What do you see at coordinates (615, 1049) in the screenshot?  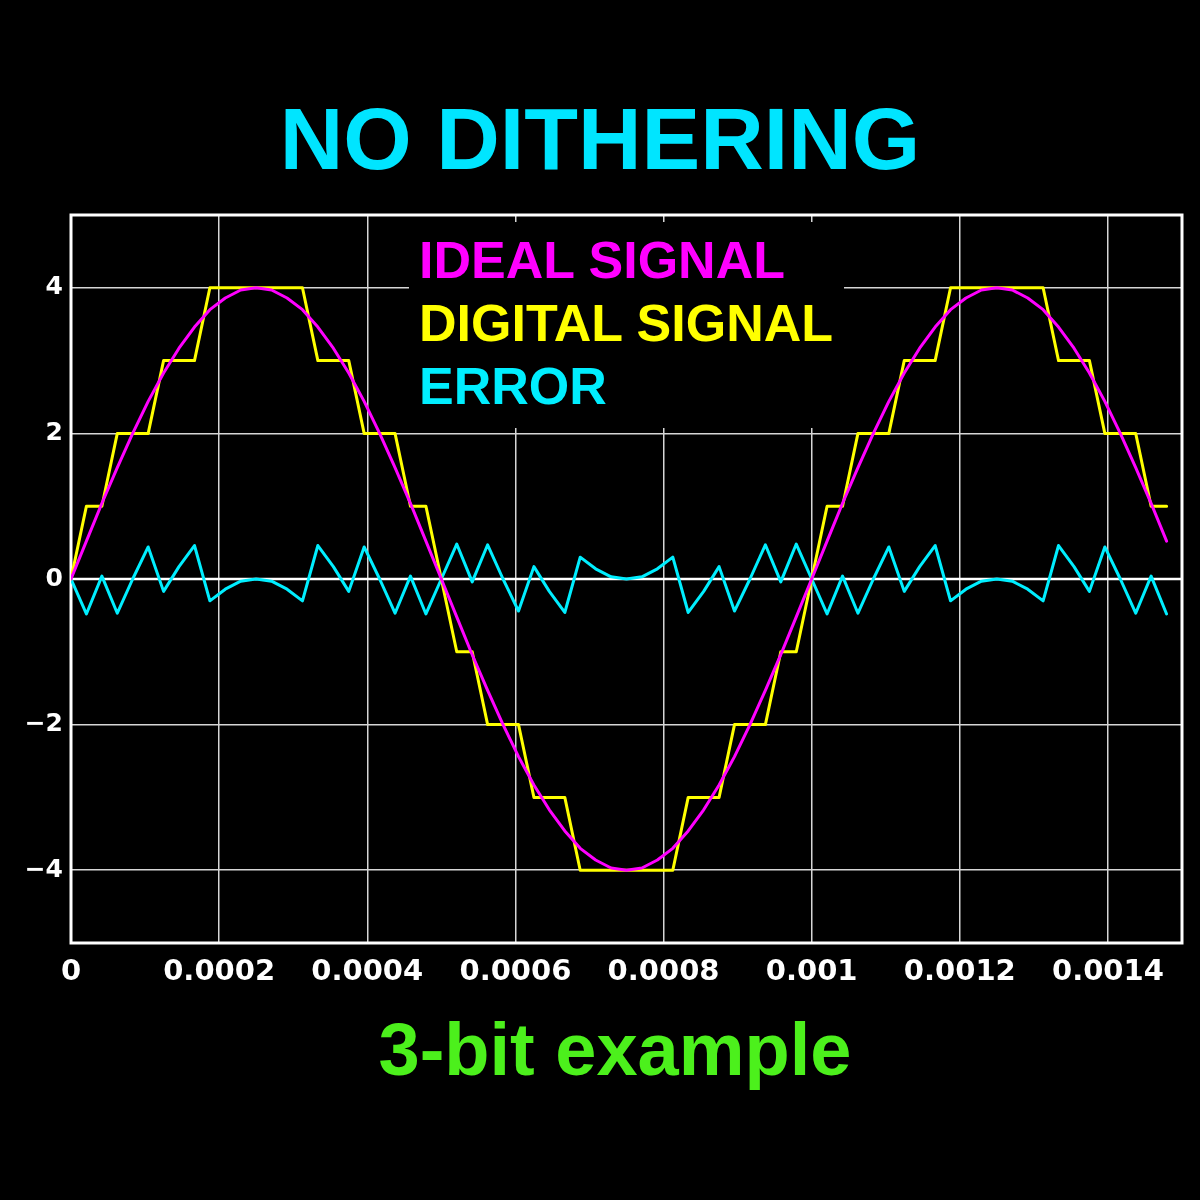 I see `text: 3-bit example` at bounding box center [615, 1049].